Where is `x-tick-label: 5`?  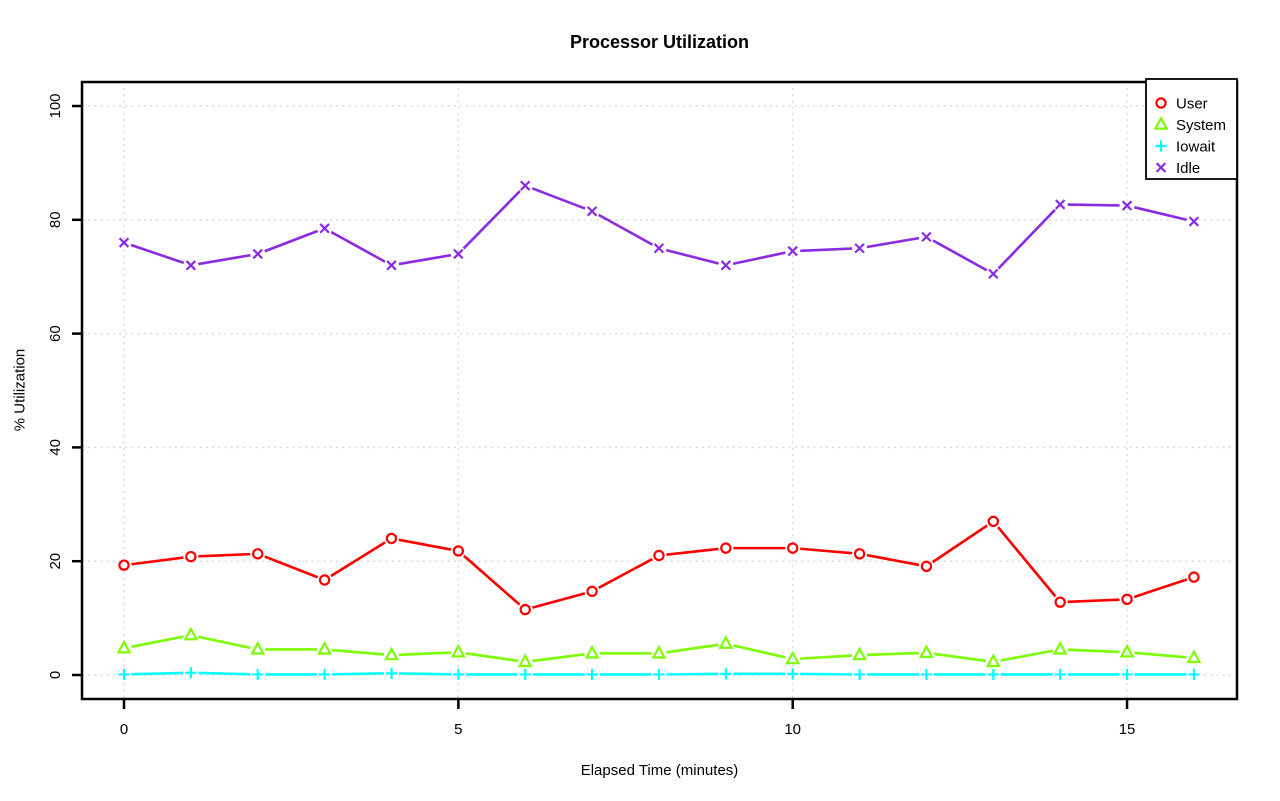
x-tick-label: 5 is located at coordinates (458, 729).